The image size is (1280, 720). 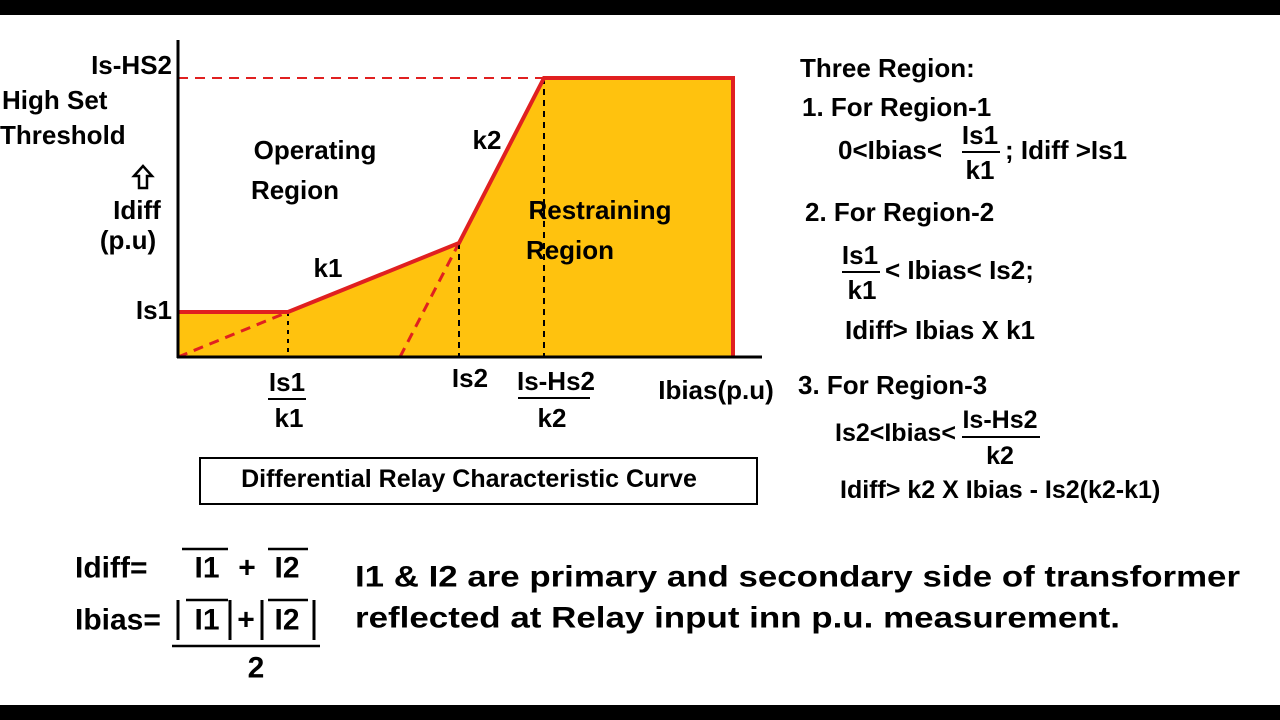 What do you see at coordinates (55, 100) in the screenshot?
I see `y-label: High Set` at bounding box center [55, 100].